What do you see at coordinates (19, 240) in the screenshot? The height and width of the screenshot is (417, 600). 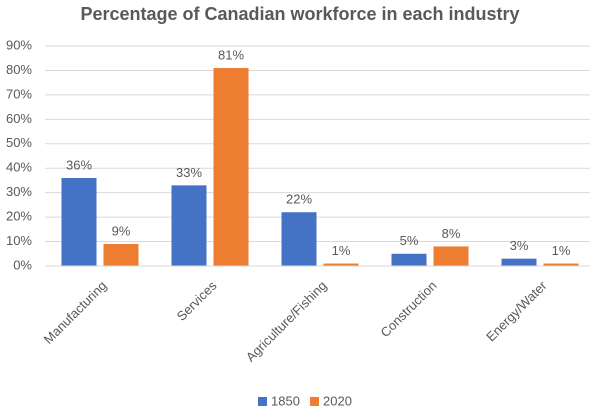 I see `y-tick-label: 10%` at bounding box center [19, 240].